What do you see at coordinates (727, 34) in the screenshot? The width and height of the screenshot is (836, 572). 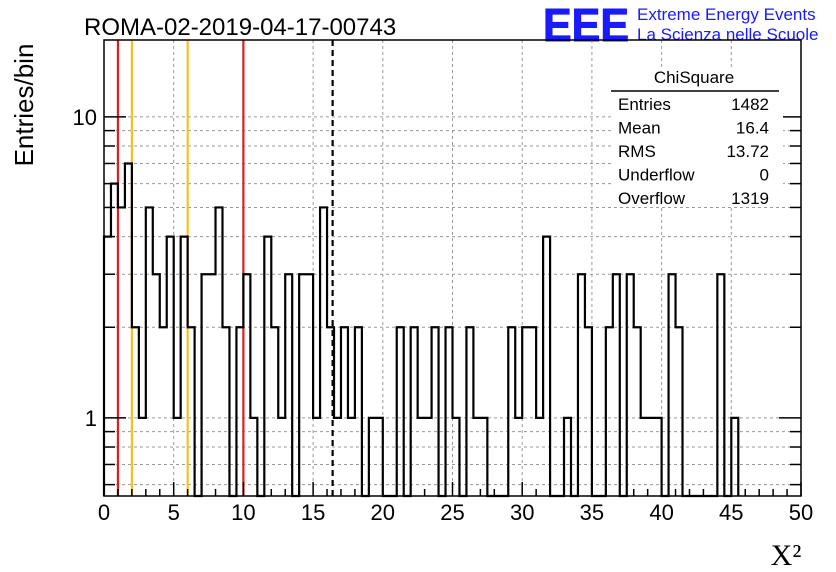 I see `logo-line2: La Scienza nelle Scuole` at bounding box center [727, 34].